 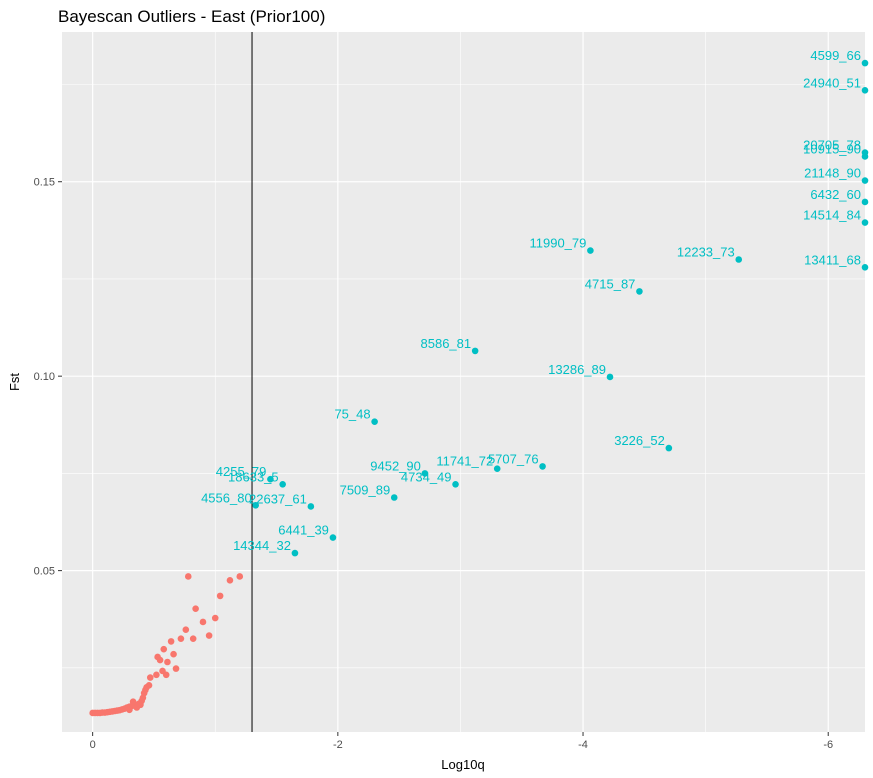 What do you see at coordinates (610, 283) in the screenshot?
I see `outlier-label: 4715_87` at bounding box center [610, 283].